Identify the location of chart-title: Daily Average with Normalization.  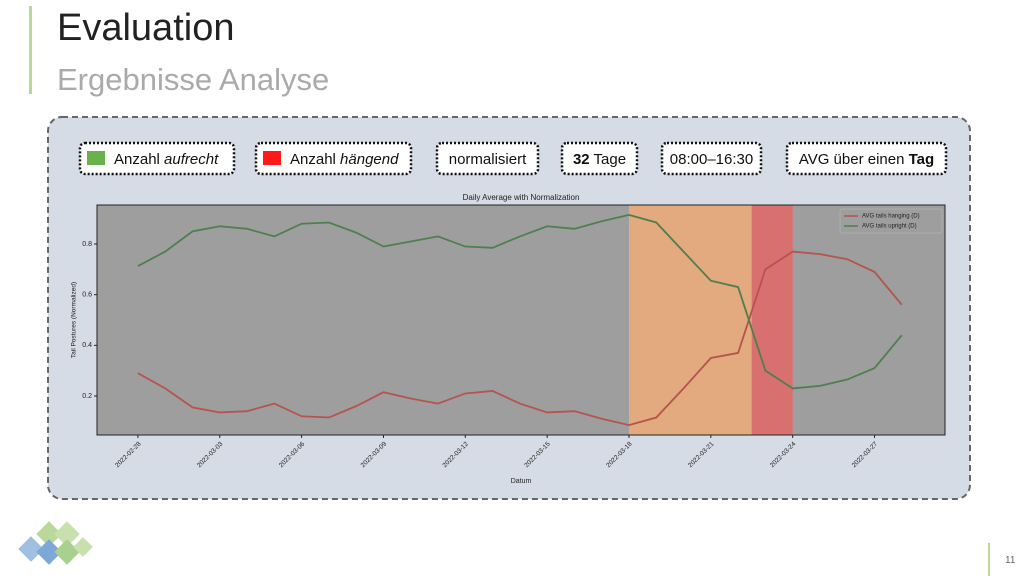
(521, 197).